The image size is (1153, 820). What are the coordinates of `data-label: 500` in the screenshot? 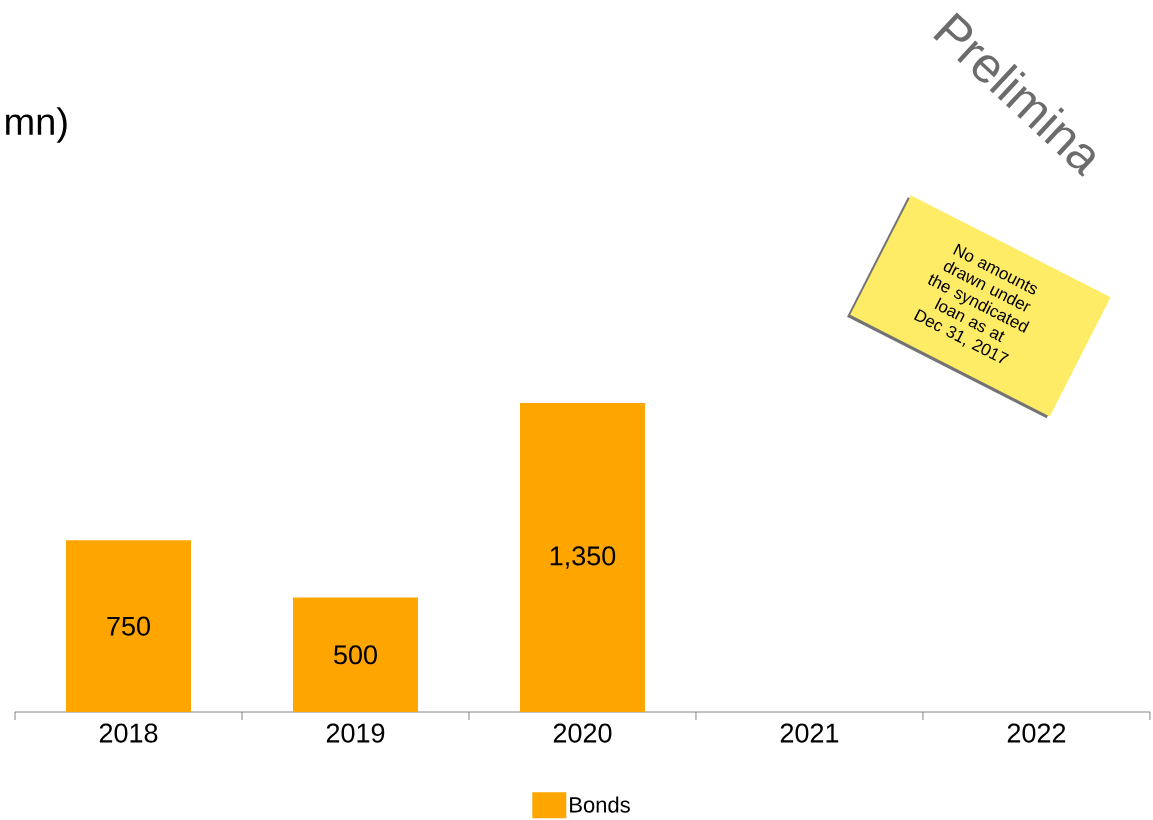 It's located at (355, 655).